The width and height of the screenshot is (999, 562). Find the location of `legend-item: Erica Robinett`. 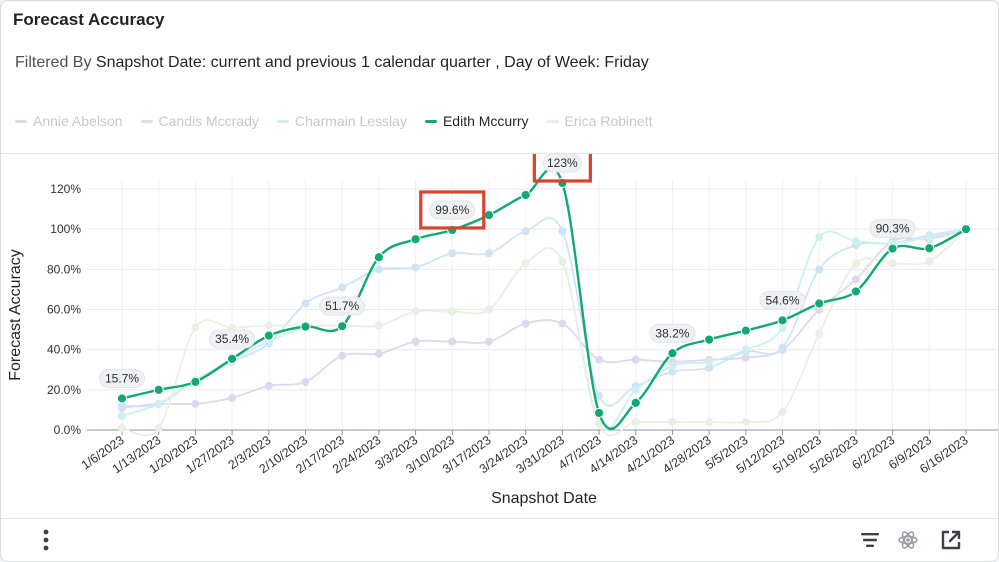

legend-item: Erica Robinett is located at coordinates (599, 121).